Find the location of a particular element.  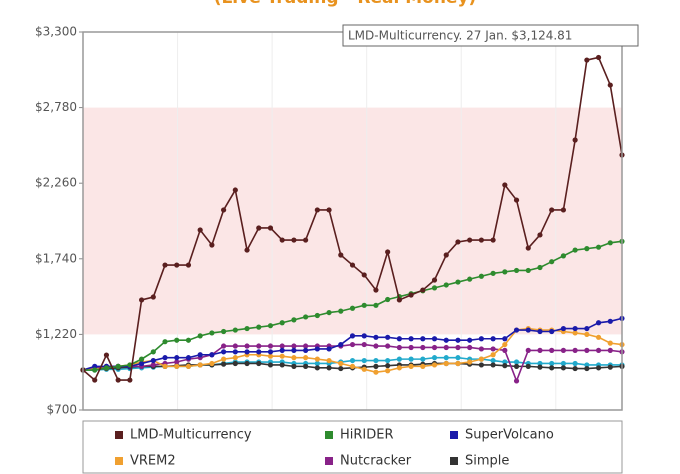

tooltip: LMD-Multicurrency. 27 Jan. $3,124.81 is located at coordinates (490, 35).